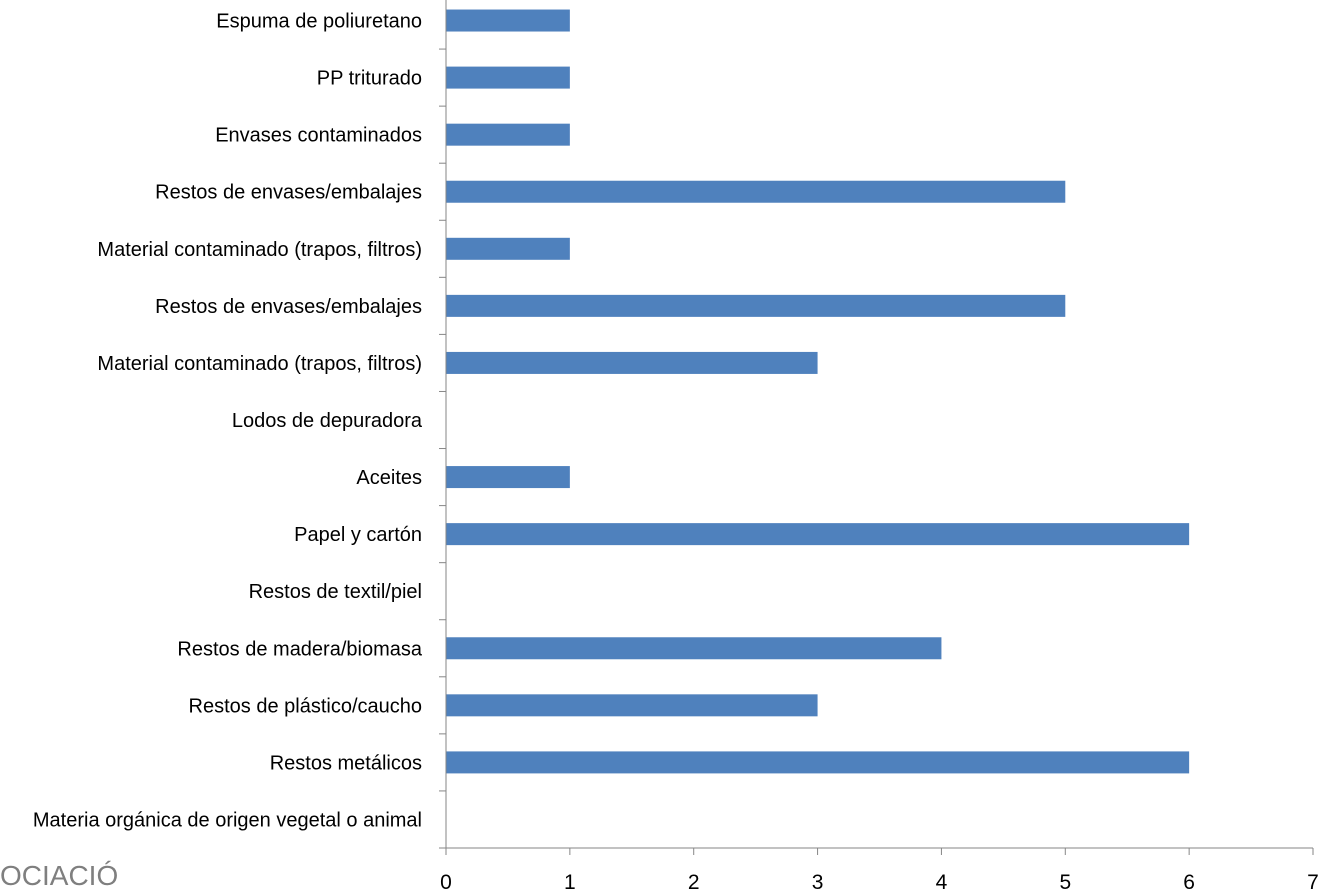  Describe the element at coordinates (59, 875) in the screenshot. I see `logo-watermark-text: OCIACIÓ` at that location.